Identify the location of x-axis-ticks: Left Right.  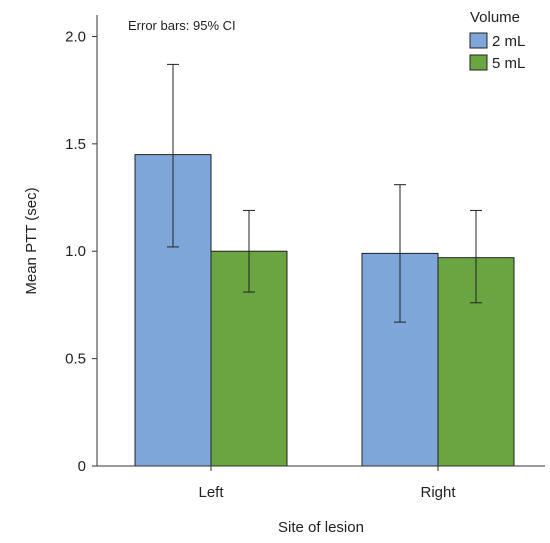
(327, 483).